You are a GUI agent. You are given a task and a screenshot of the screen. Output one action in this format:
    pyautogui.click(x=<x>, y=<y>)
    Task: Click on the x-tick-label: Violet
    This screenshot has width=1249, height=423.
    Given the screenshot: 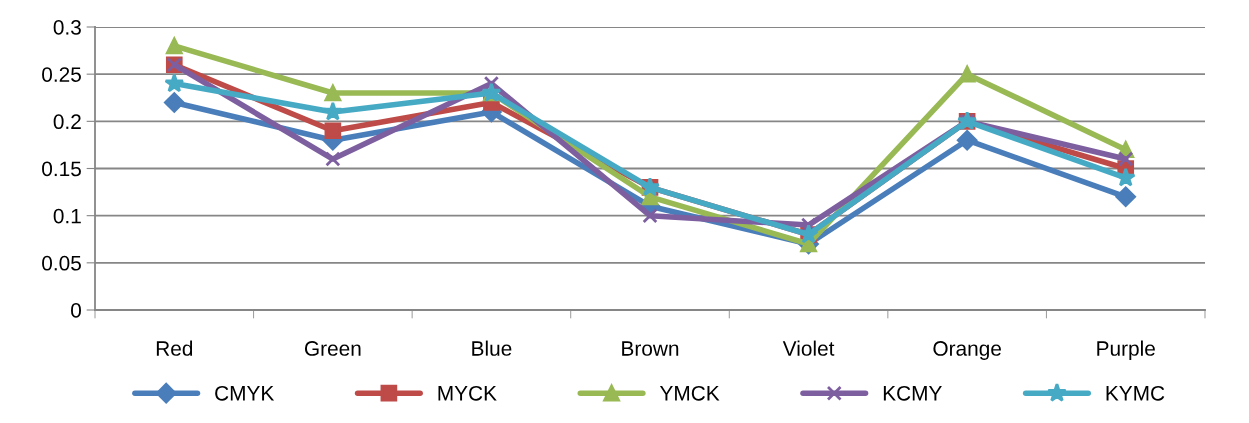 What is the action you would take?
    pyautogui.click(x=808, y=348)
    